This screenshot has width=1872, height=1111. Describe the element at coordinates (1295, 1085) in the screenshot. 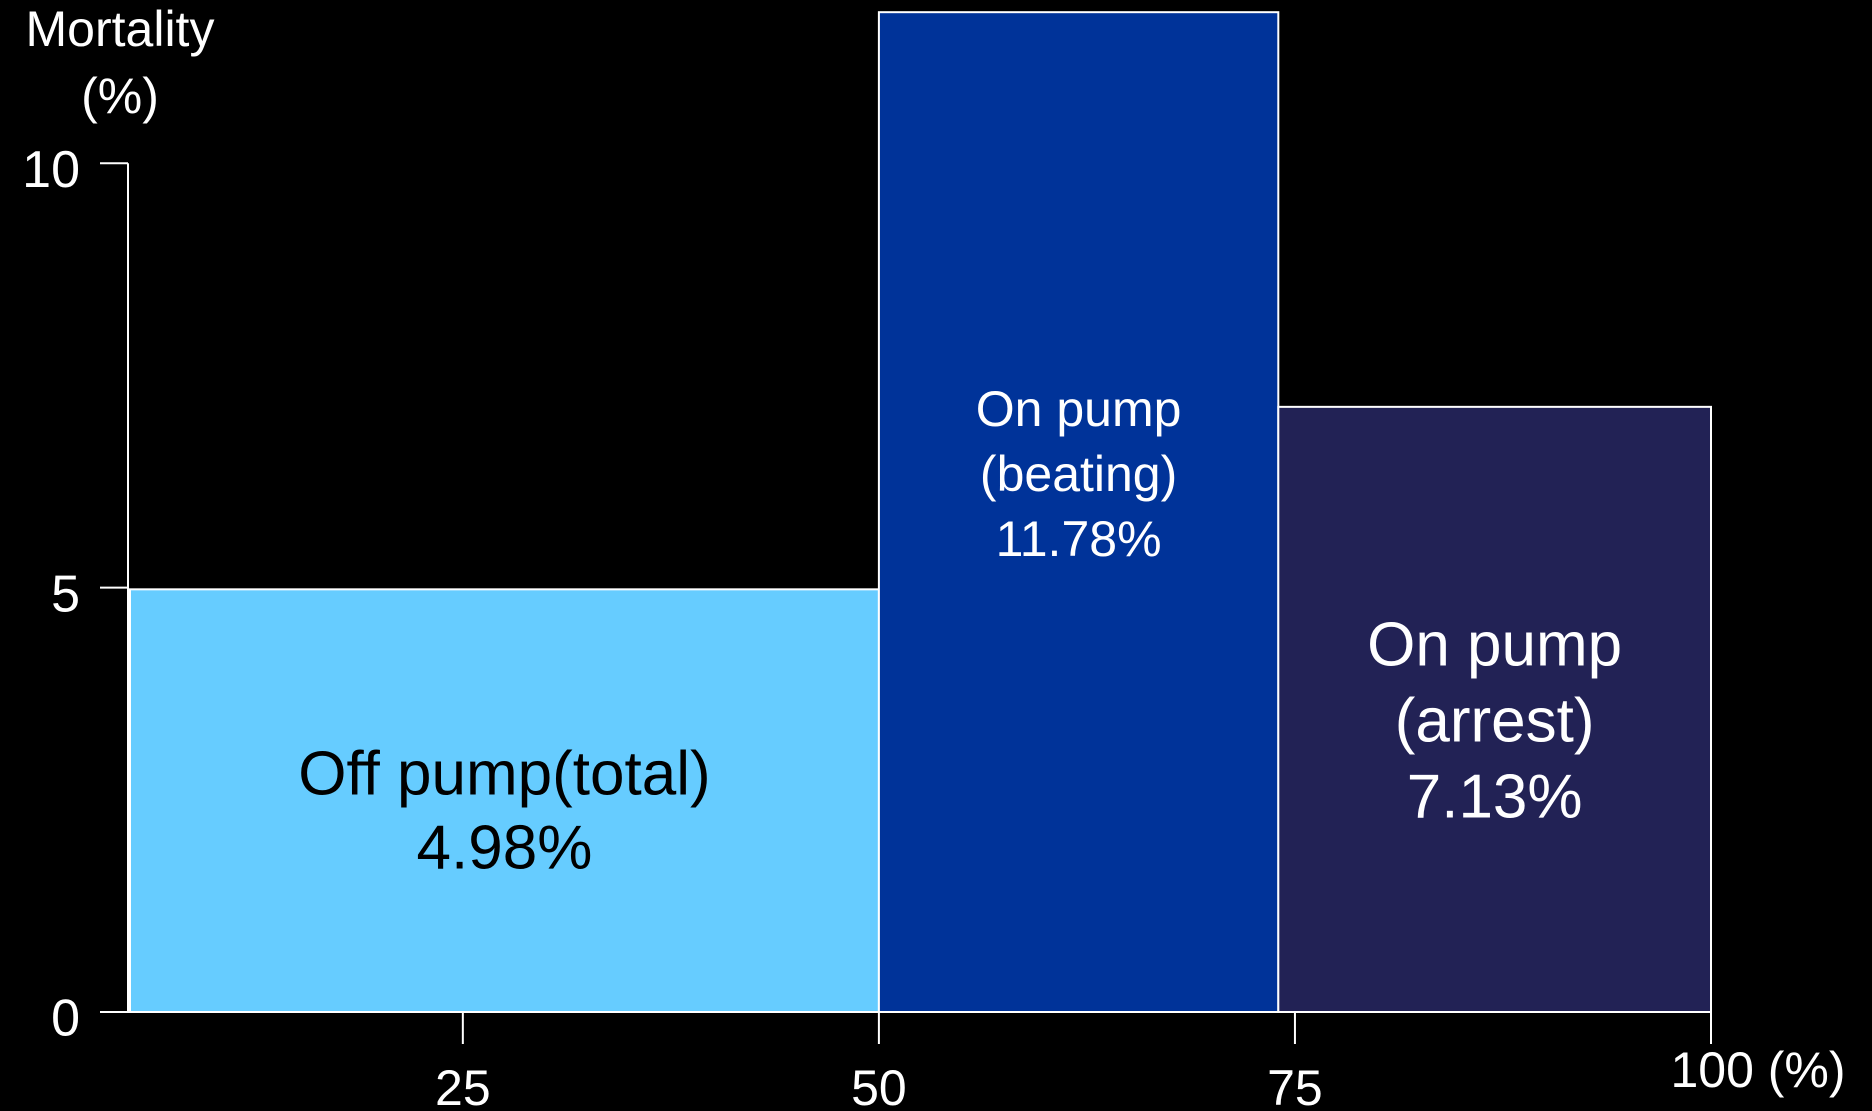

I see `x-tick-label: 75` at that location.